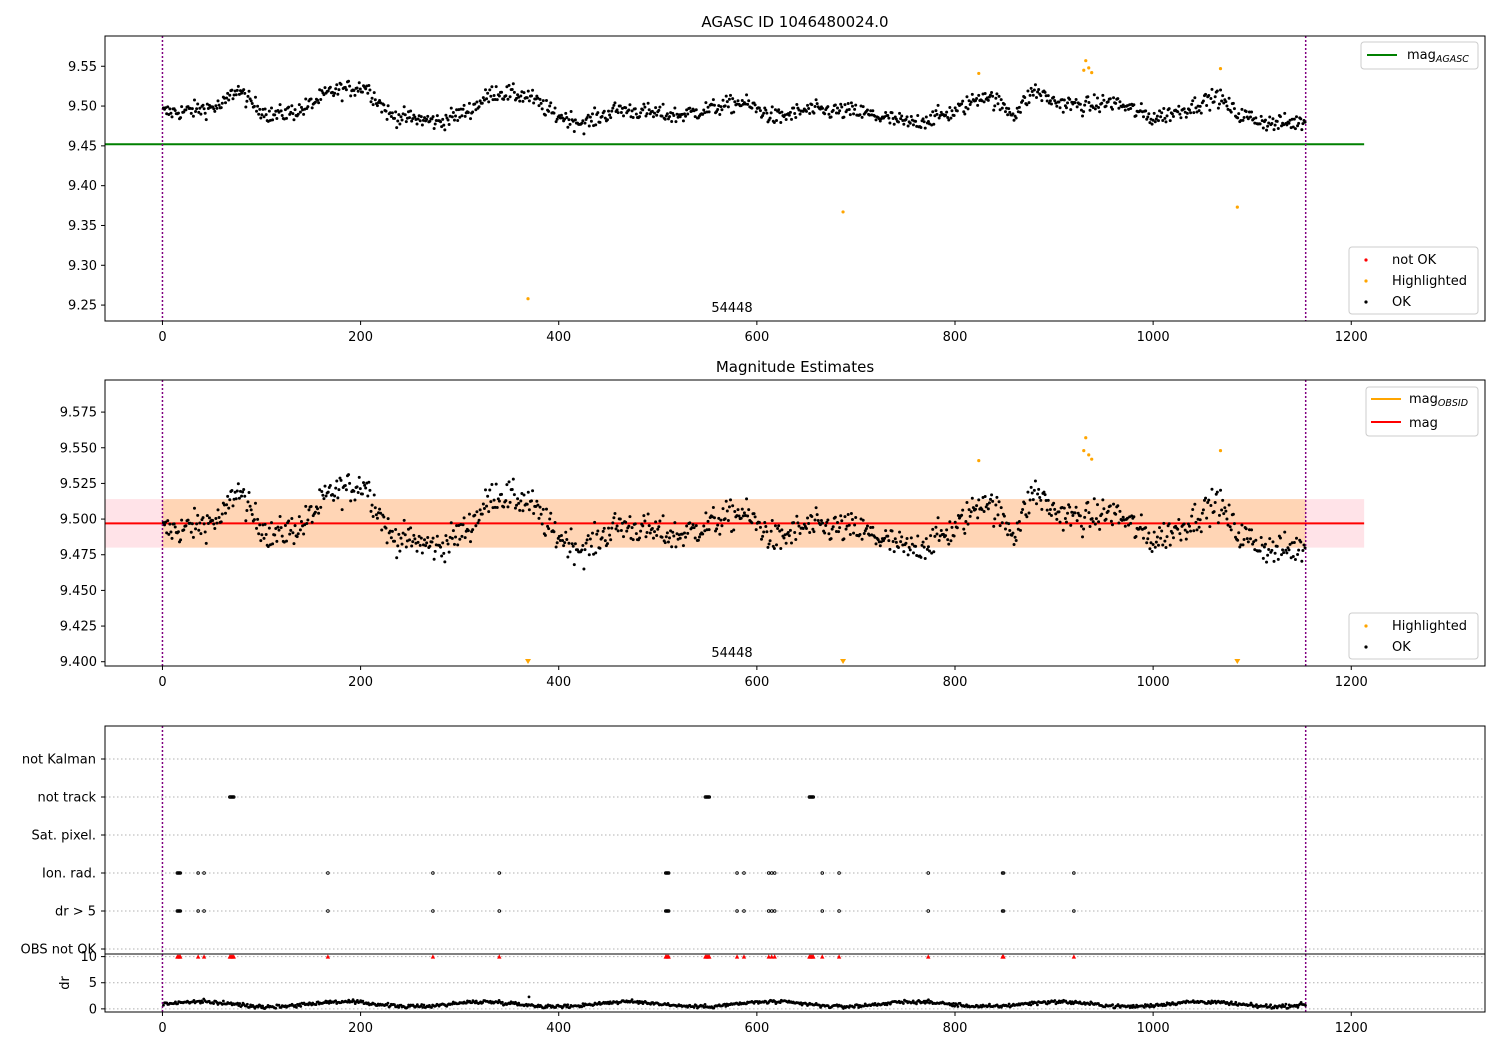 The width and height of the screenshot is (1500, 1050). I want to click on dr-clipped-marker, so click(204, 956).